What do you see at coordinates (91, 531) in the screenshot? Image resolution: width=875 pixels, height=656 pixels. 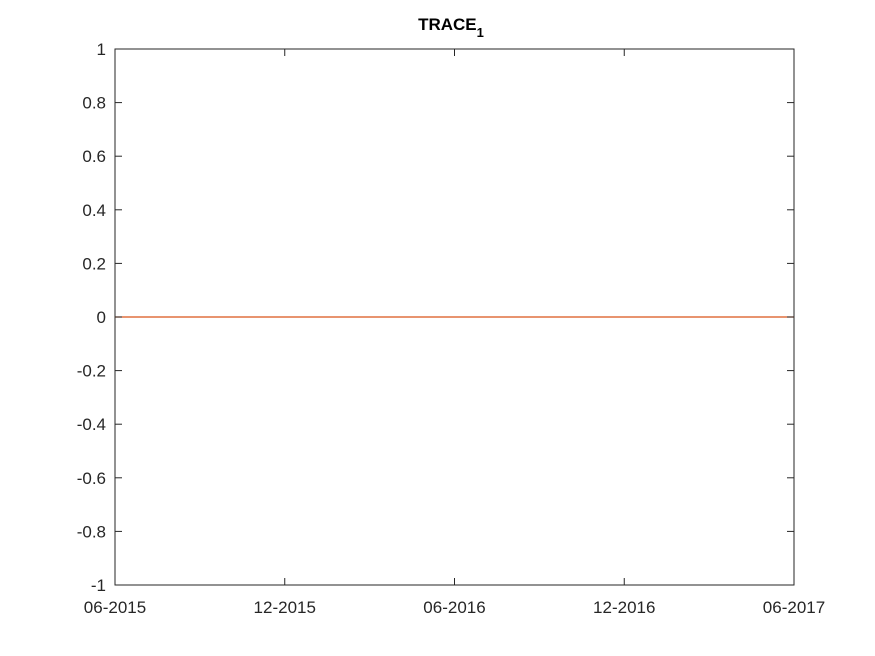 I see `y-tick-label: -0.8` at bounding box center [91, 531].